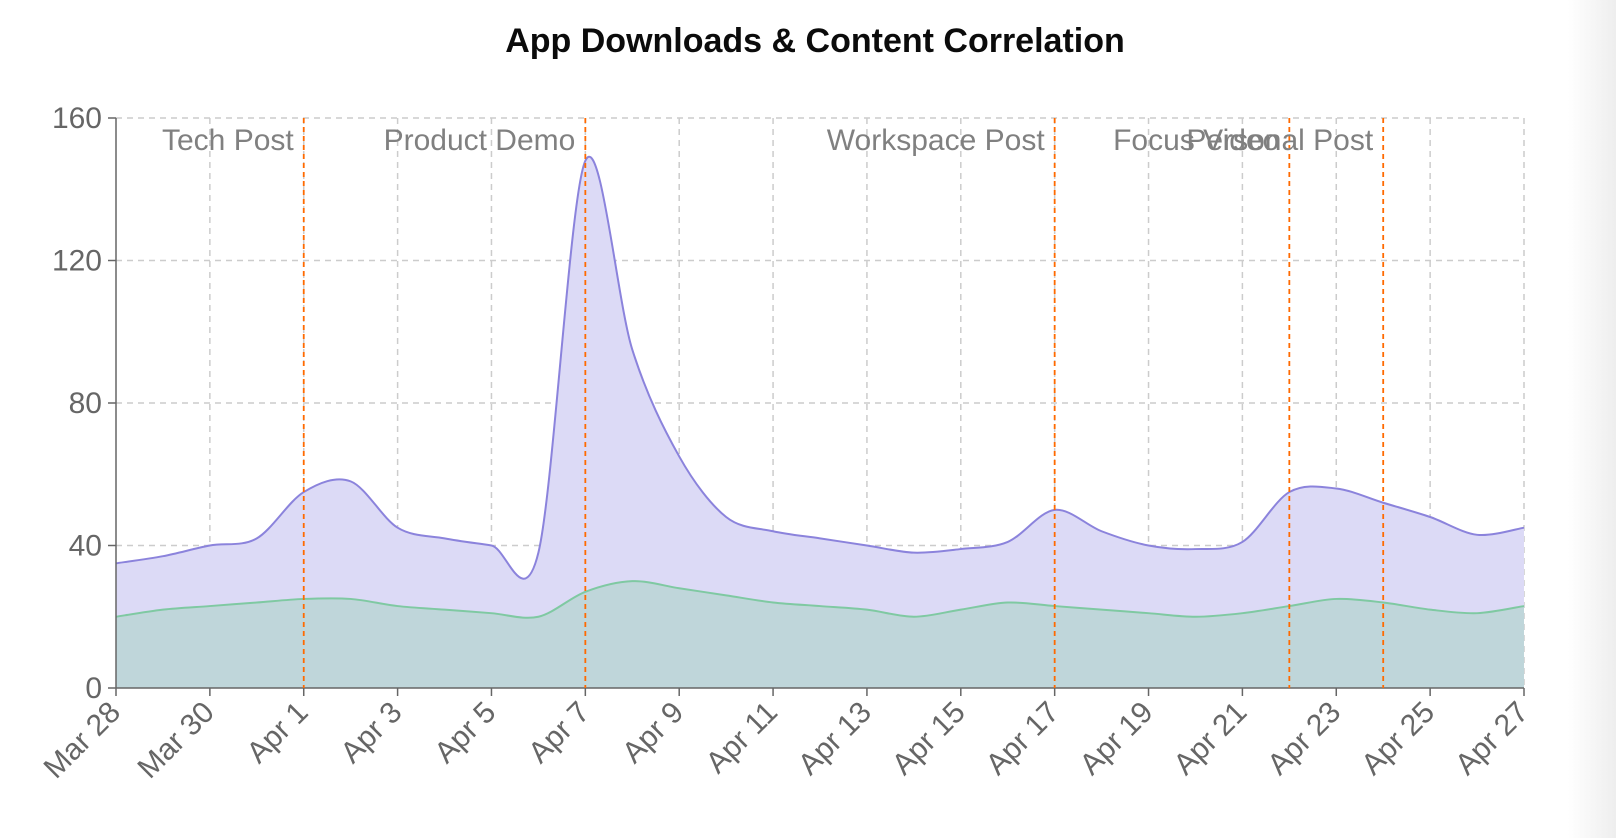 The width and height of the screenshot is (1616, 838). I want to click on x-tick-label: Apr 11, so click(742, 738).